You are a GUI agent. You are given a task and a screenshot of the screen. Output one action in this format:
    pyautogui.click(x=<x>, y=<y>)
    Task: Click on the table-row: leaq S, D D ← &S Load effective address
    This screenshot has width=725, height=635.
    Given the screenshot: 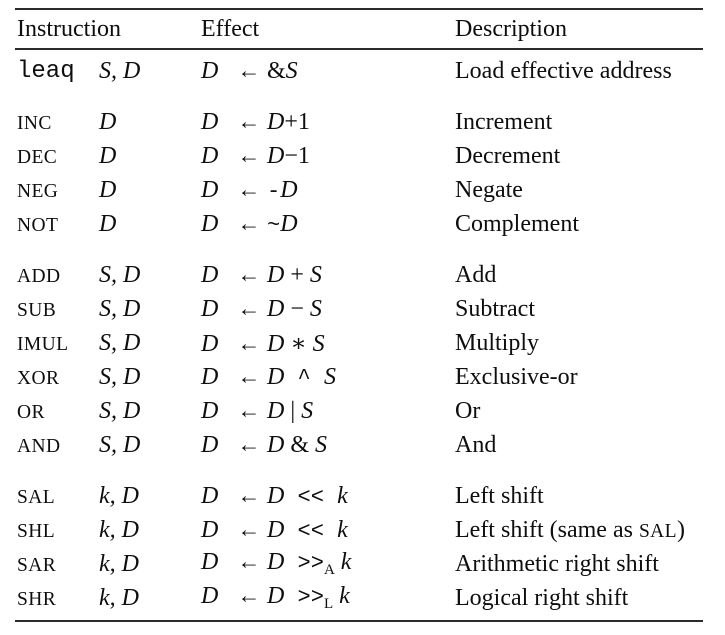 What is the action you would take?
    pyautogui.click(x=360, y=71)
    